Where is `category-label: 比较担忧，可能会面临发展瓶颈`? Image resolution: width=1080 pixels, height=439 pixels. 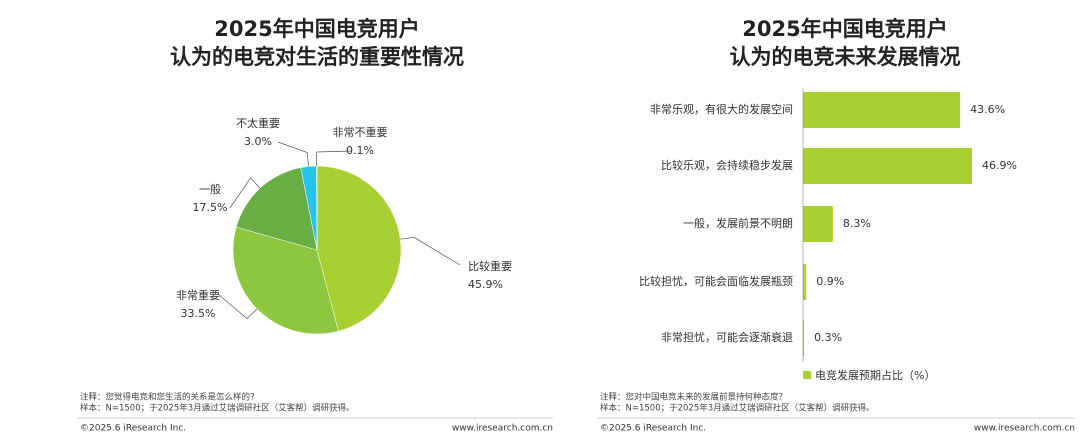
category-label: 比较担忧，可能会面临发展瓶颈 is located at coordinates (716, 281).